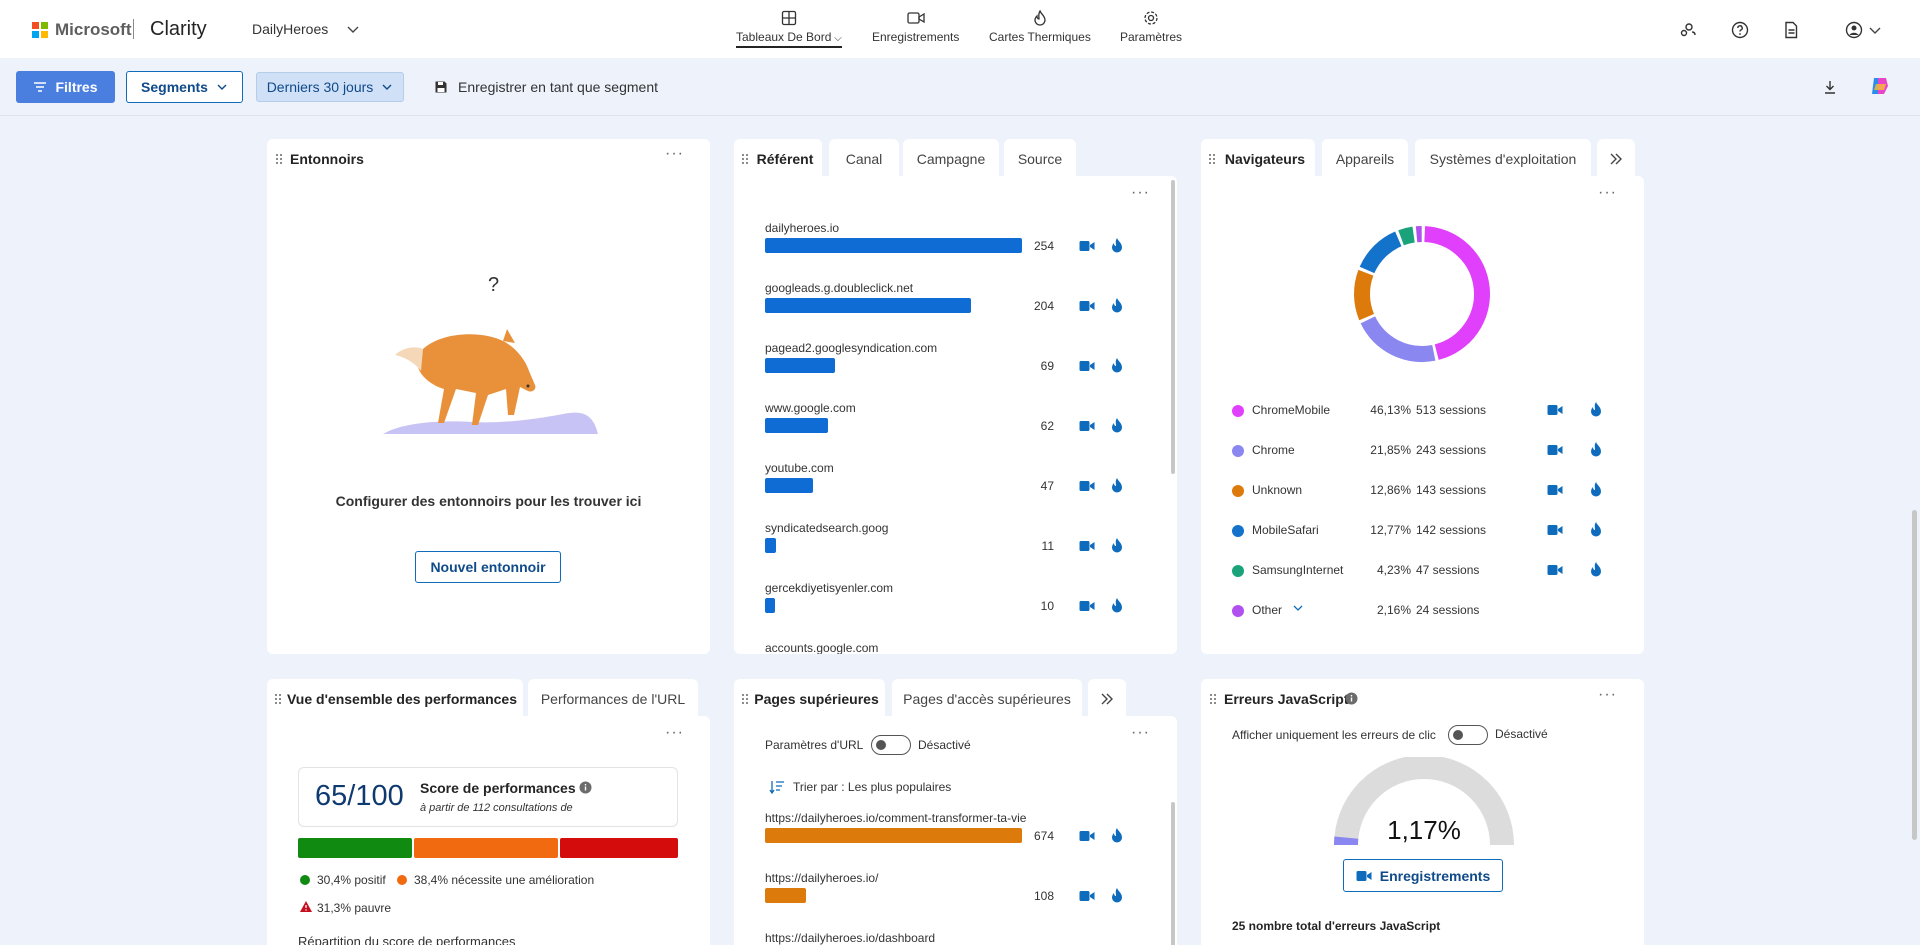 The image size is (1920, 945). I want to click on segments-button: Segments, so click(184, 87).